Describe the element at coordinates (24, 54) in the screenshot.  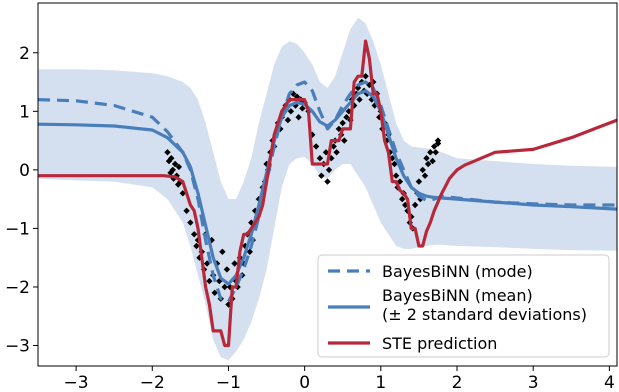
I see `y-tick-label: 2` at that location.